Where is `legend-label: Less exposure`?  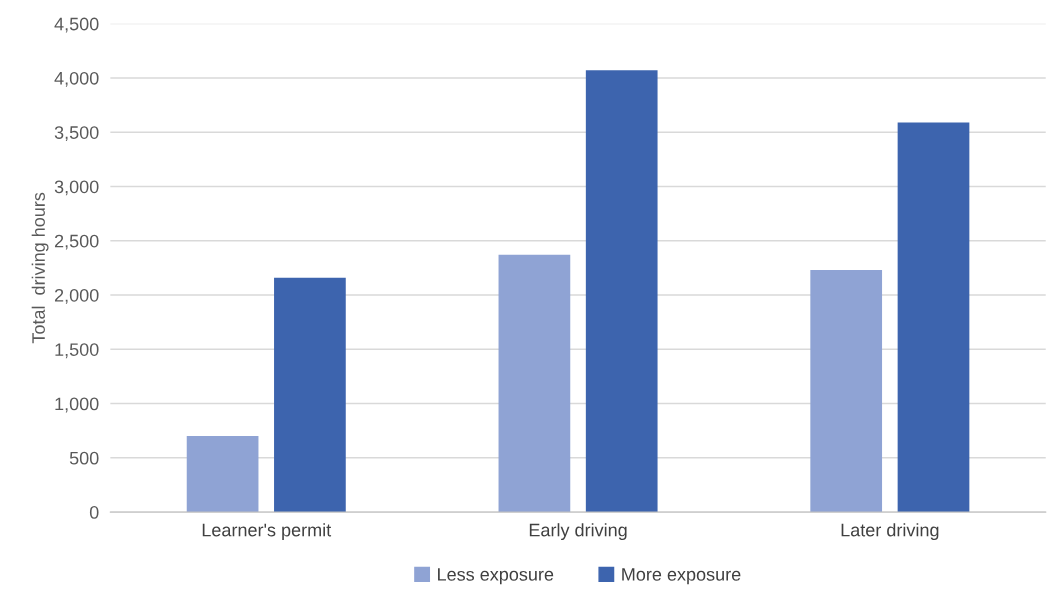 legend-label: Less exposure is located at coordinates (496, 576).